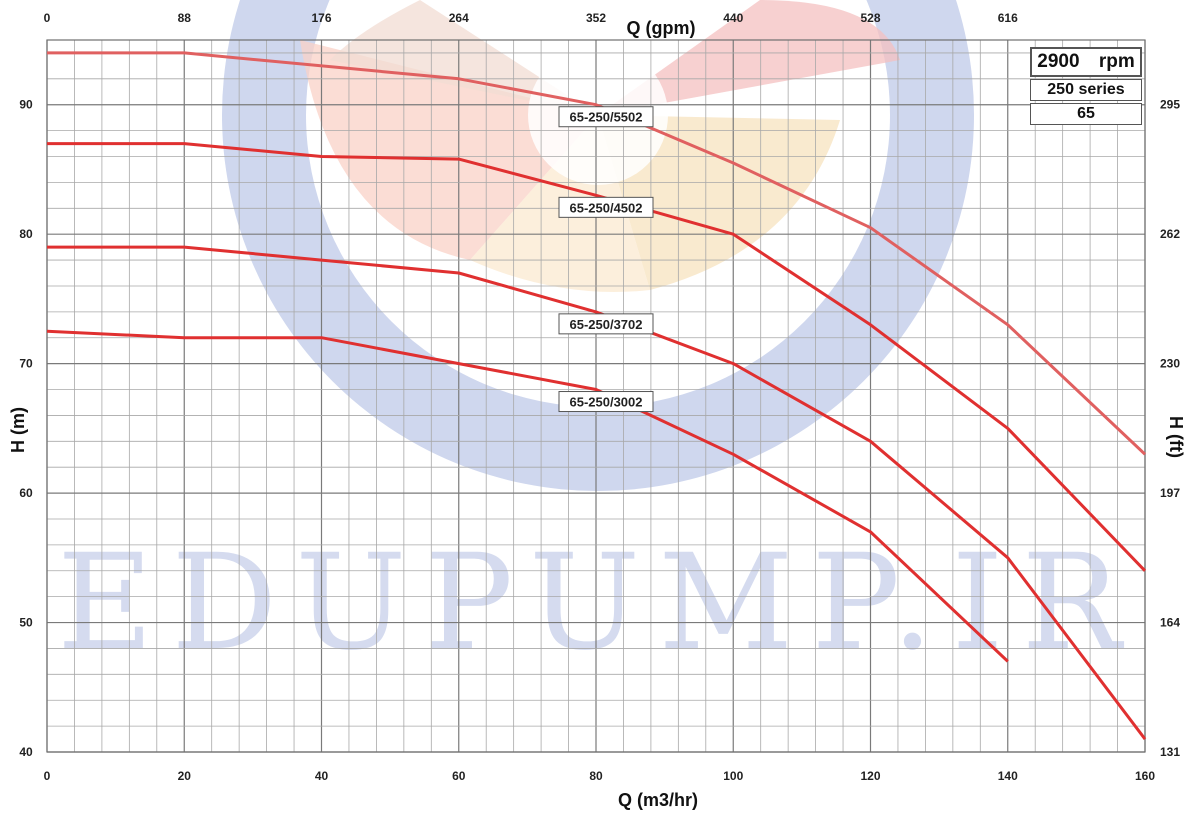  I want to click on x-tick-label: 0, so click(47, 776).